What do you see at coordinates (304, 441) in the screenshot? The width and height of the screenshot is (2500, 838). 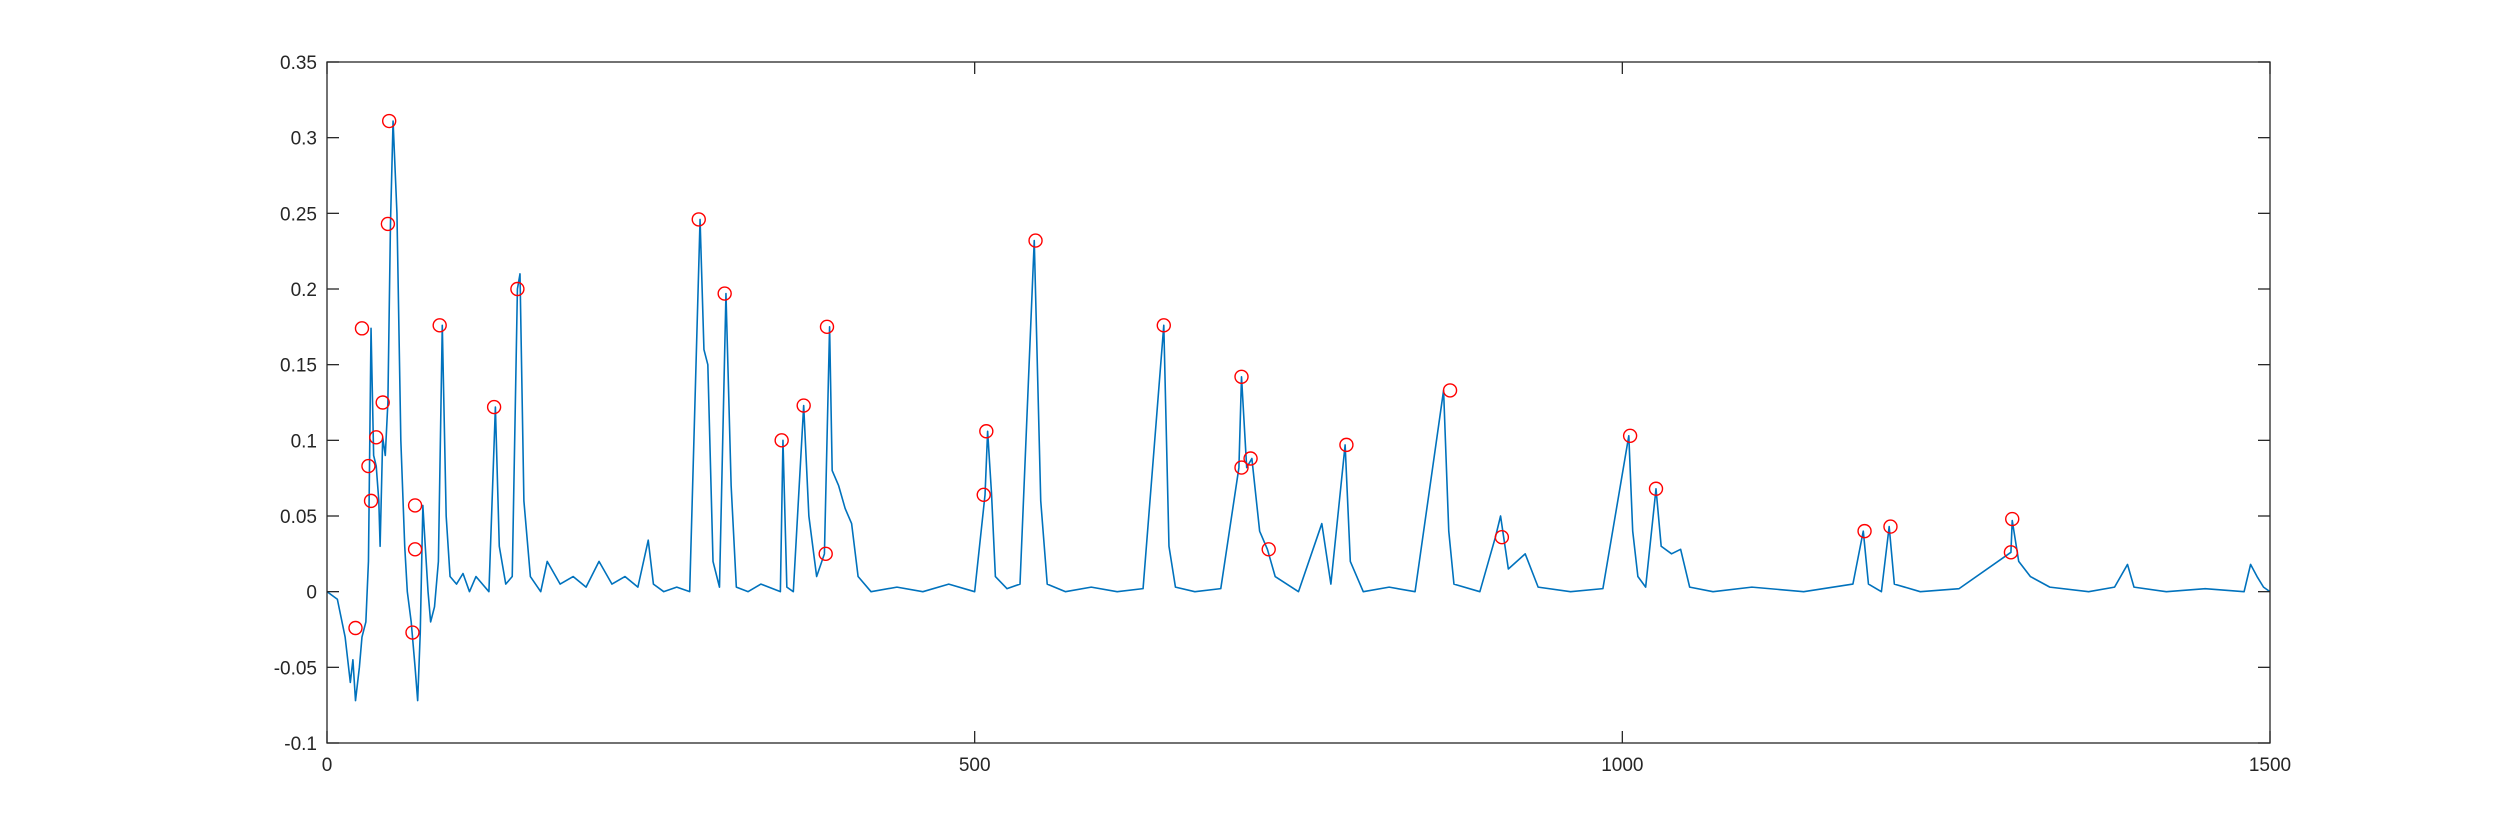 I see `y-tick-label: 0.1` at bounding box center [304, 441].